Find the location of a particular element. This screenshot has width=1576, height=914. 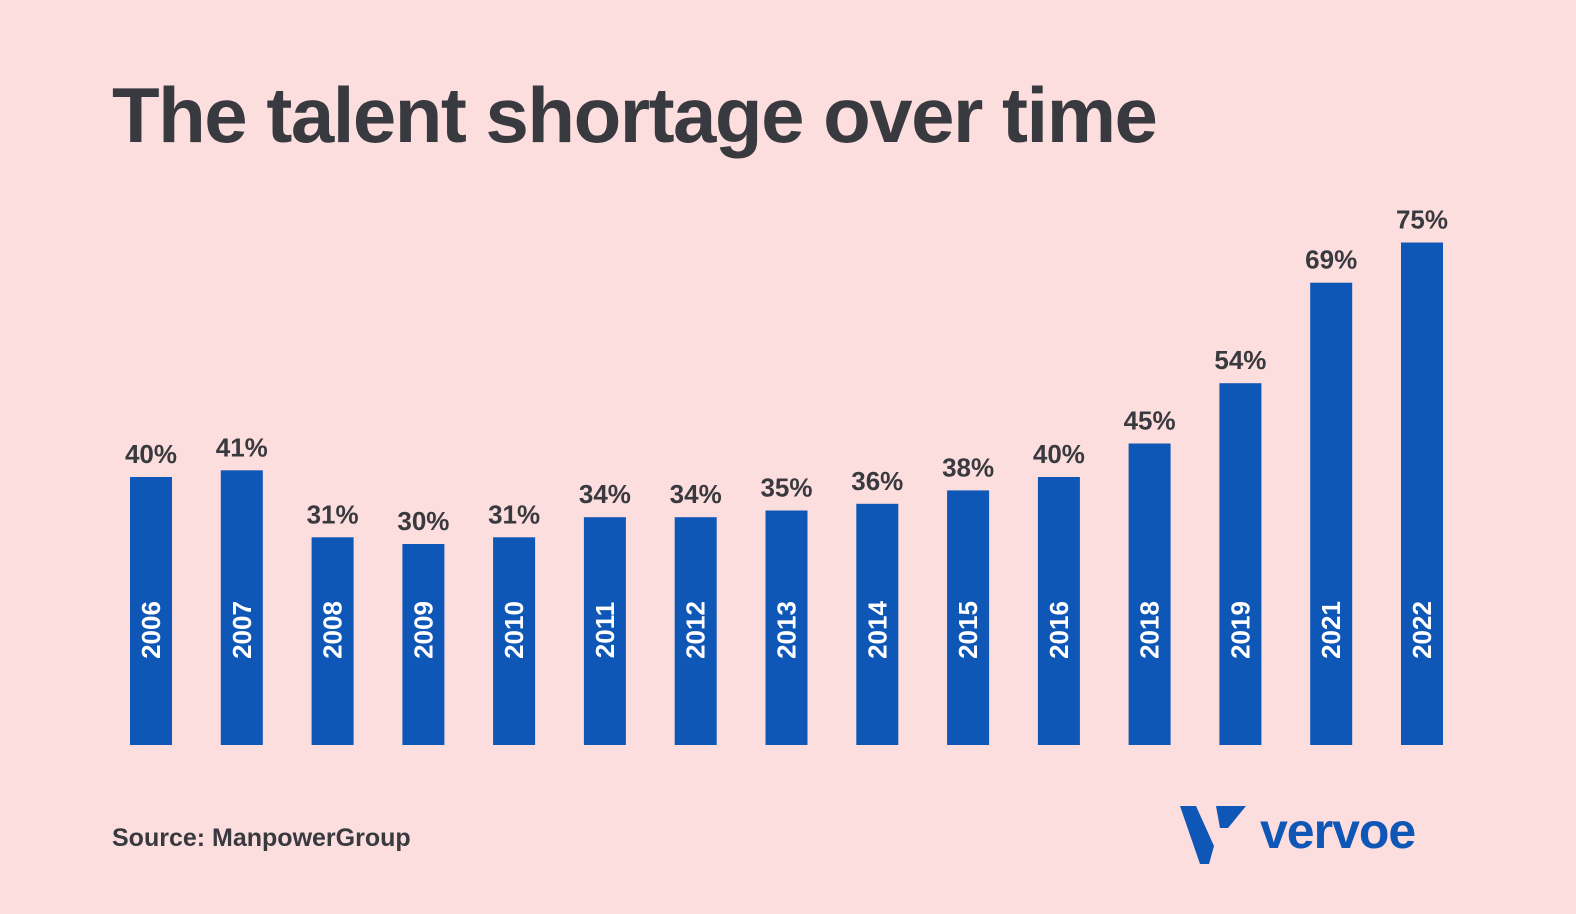

value-label-2010: 31% is located at coordinates (514, 514).